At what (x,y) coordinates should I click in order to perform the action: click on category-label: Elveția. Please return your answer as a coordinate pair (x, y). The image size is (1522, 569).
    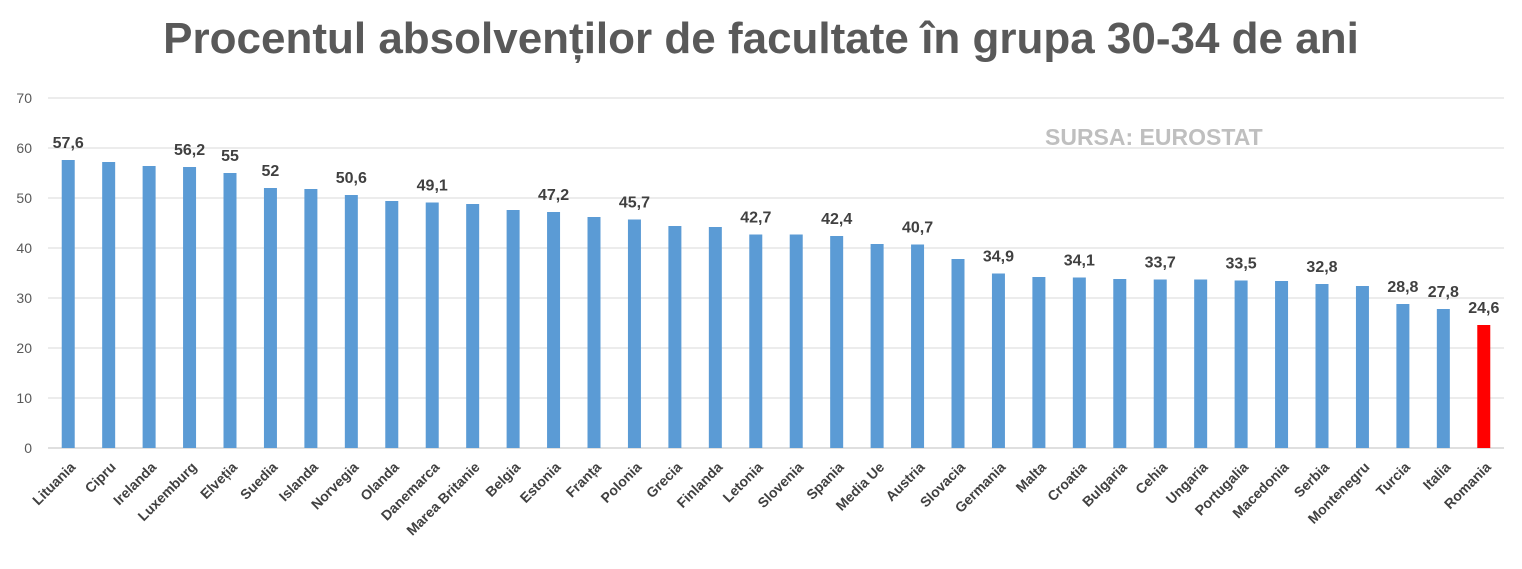
    Looking at the image, I should click on (218, 480).